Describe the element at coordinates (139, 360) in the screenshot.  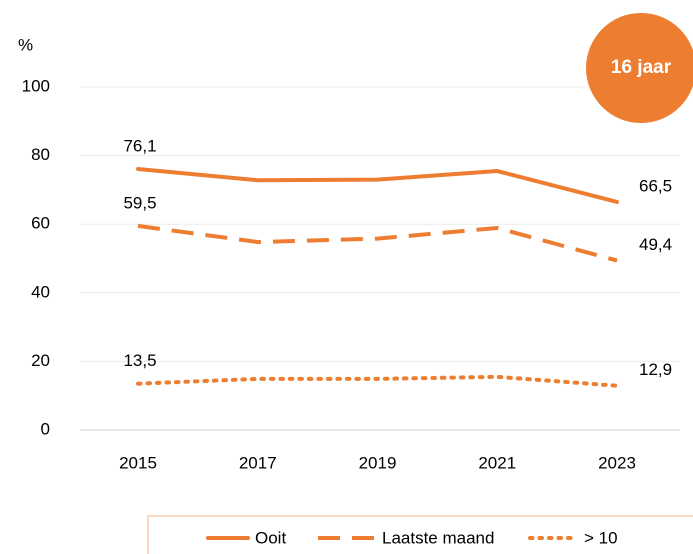
I see `data-label: 13,5` at that location.